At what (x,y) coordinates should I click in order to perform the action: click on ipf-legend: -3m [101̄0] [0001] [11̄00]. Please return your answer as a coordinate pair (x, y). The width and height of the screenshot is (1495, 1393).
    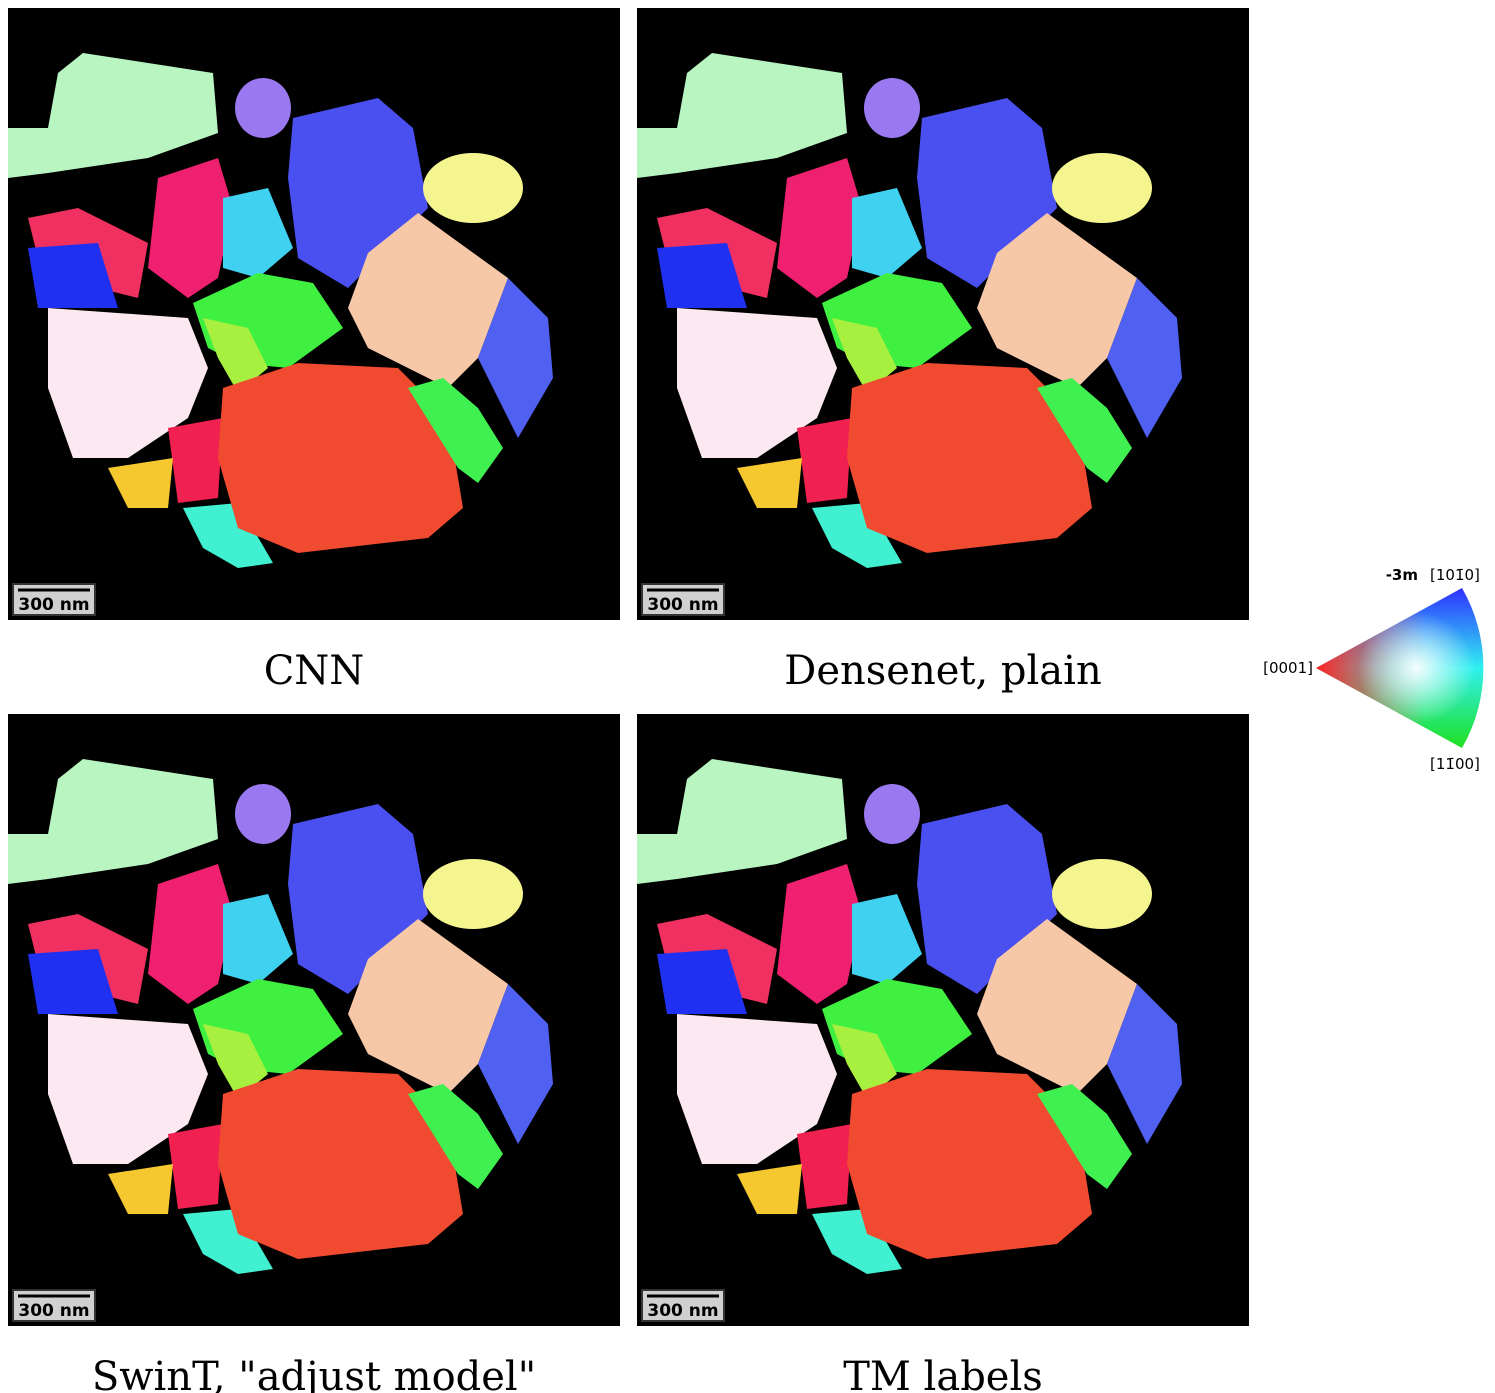
    Looking at the image, I should click on (1373, 669).